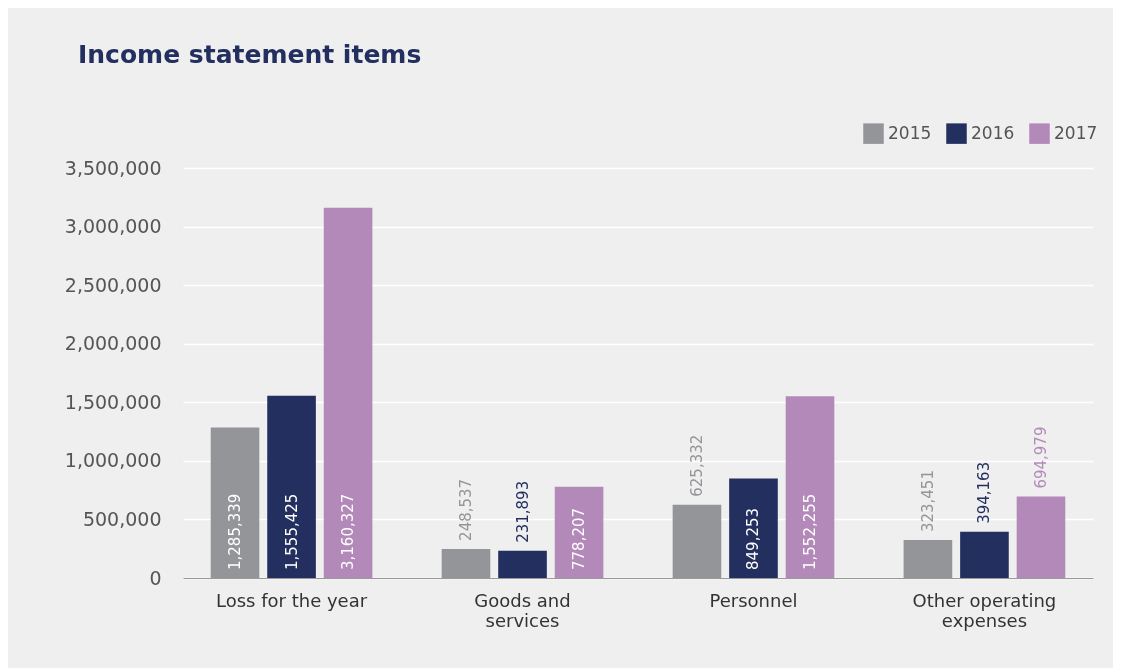 The image size is (1122, 670). I want to click on x-tick-label: Other operating expenses, so click(984, 610).